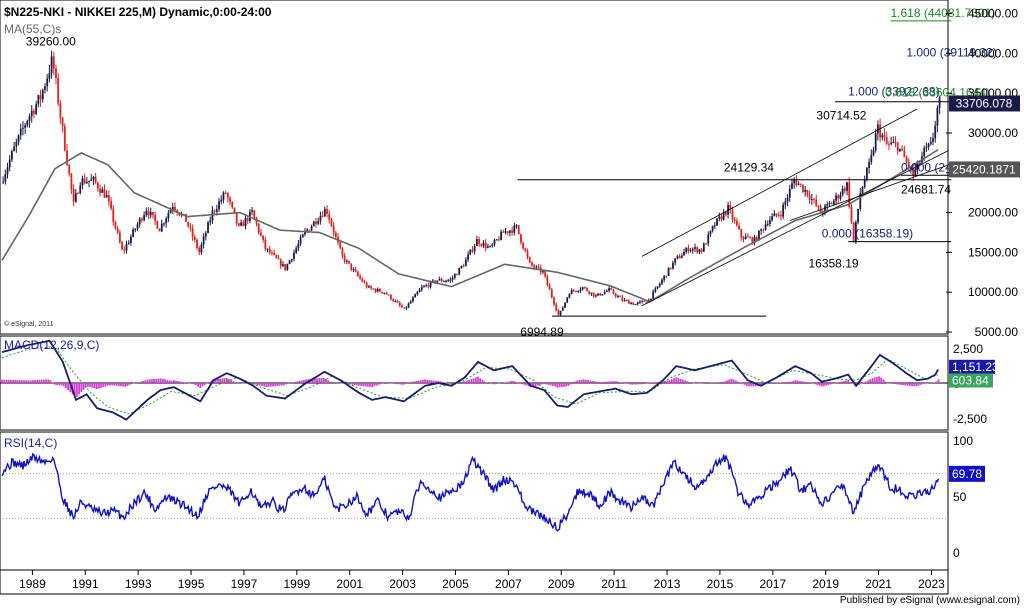 Image resolution: width=1024 pixels, height=612 pixels. What do you see at coordinates (867, 234) in the screenshot?
I see `fib-level-label: 0.000 (16358.19)` at bounding box center [867, 234].